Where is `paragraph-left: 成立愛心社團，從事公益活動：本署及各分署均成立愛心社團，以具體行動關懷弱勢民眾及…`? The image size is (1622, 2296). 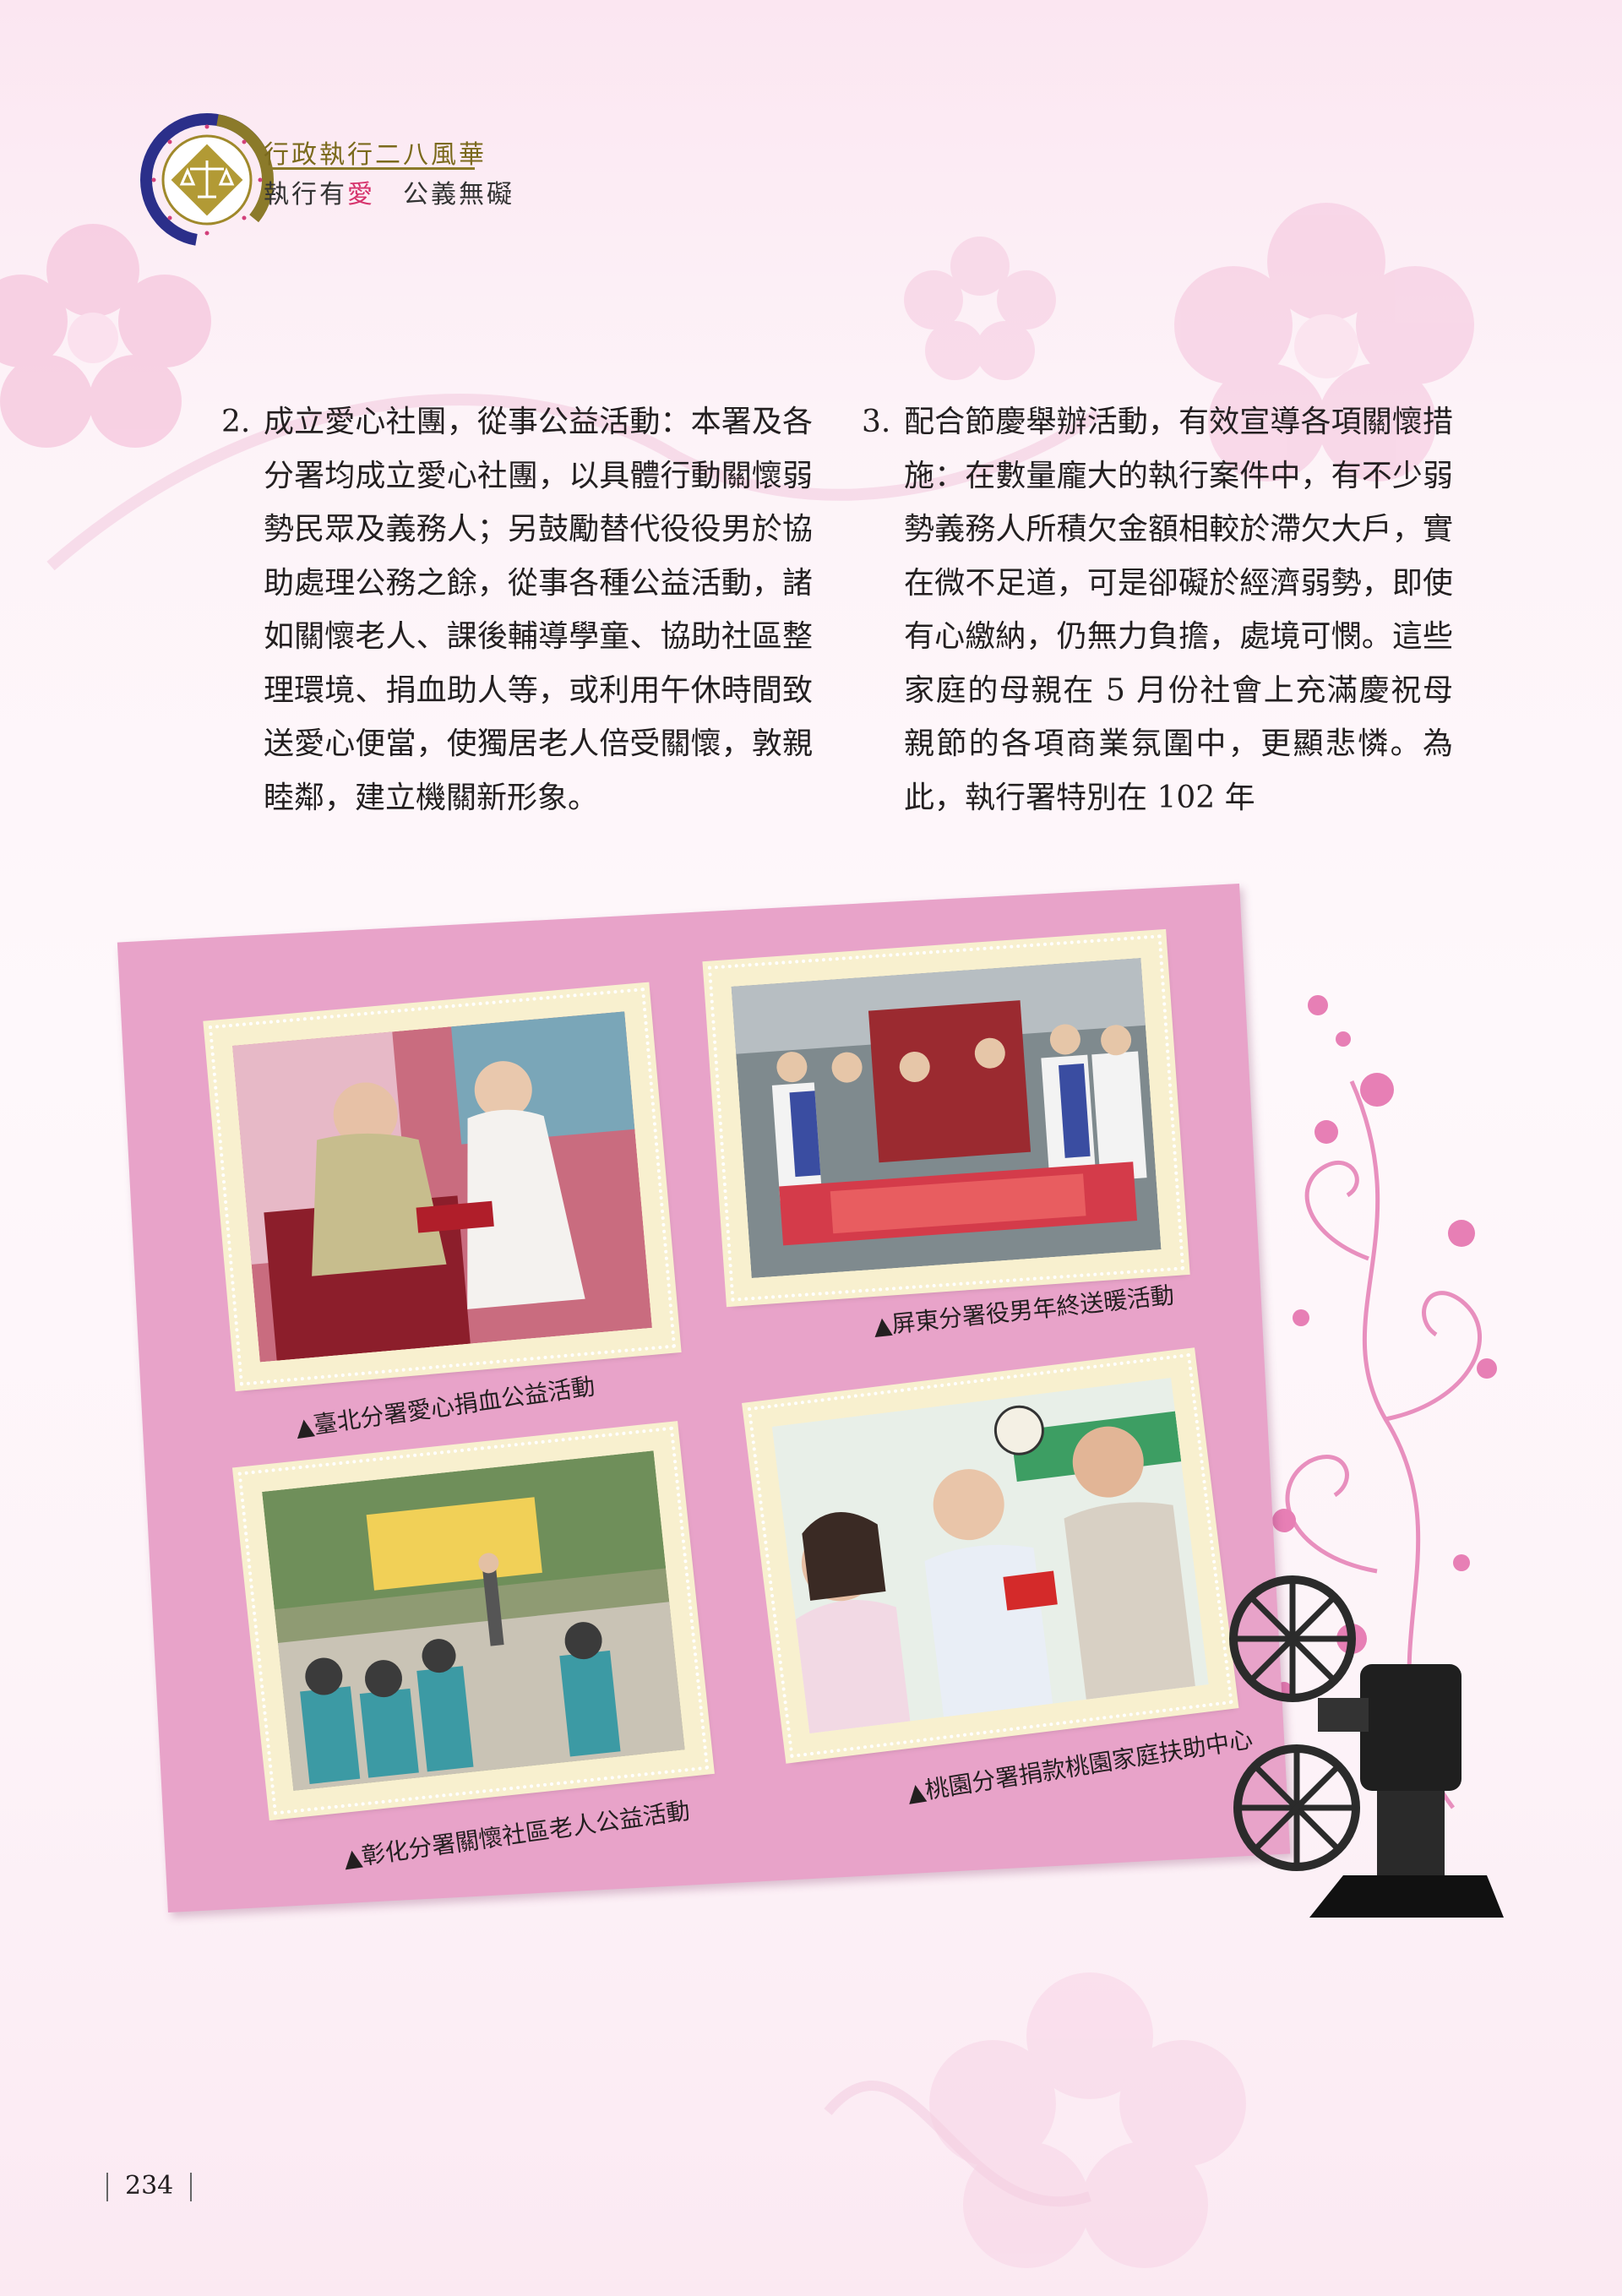 paragraph-left: 成立愛心社團，從事公益活動：本署及各分署均成立愛心社團，以具體行動關懷弱勢民眾及… is located at coordinates (538, 610).